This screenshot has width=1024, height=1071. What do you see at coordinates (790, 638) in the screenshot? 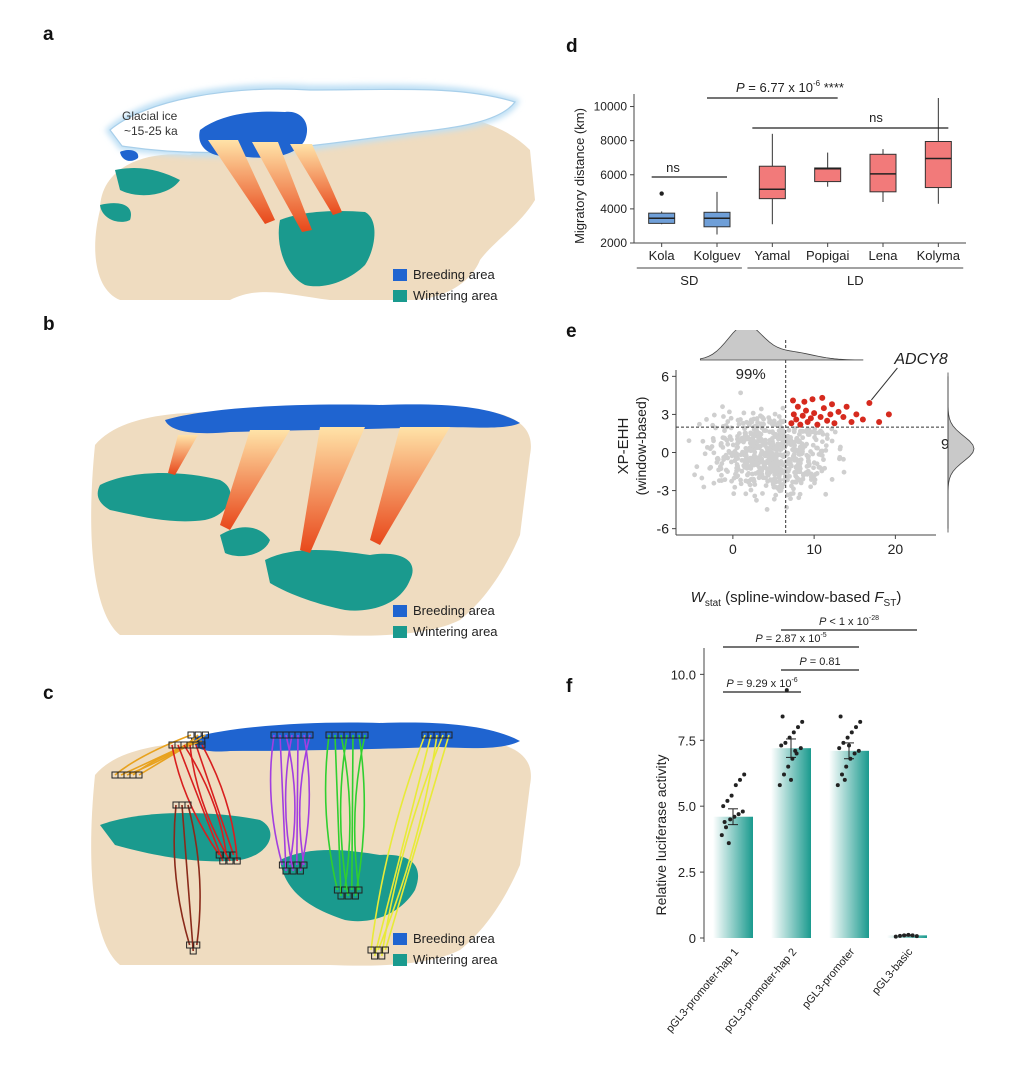
I see `comparison-label: P = 2.87 x 10-5` at bounding box center [790, 638].